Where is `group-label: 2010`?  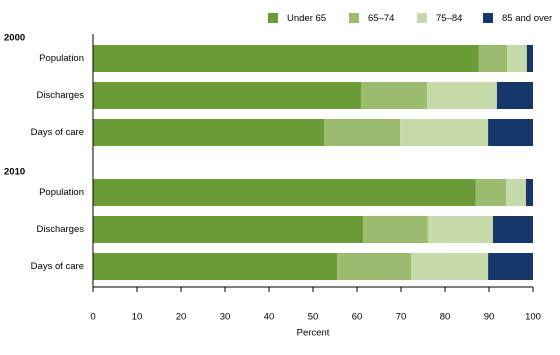
group-label: 2010 is located at coordinates (14, 172).